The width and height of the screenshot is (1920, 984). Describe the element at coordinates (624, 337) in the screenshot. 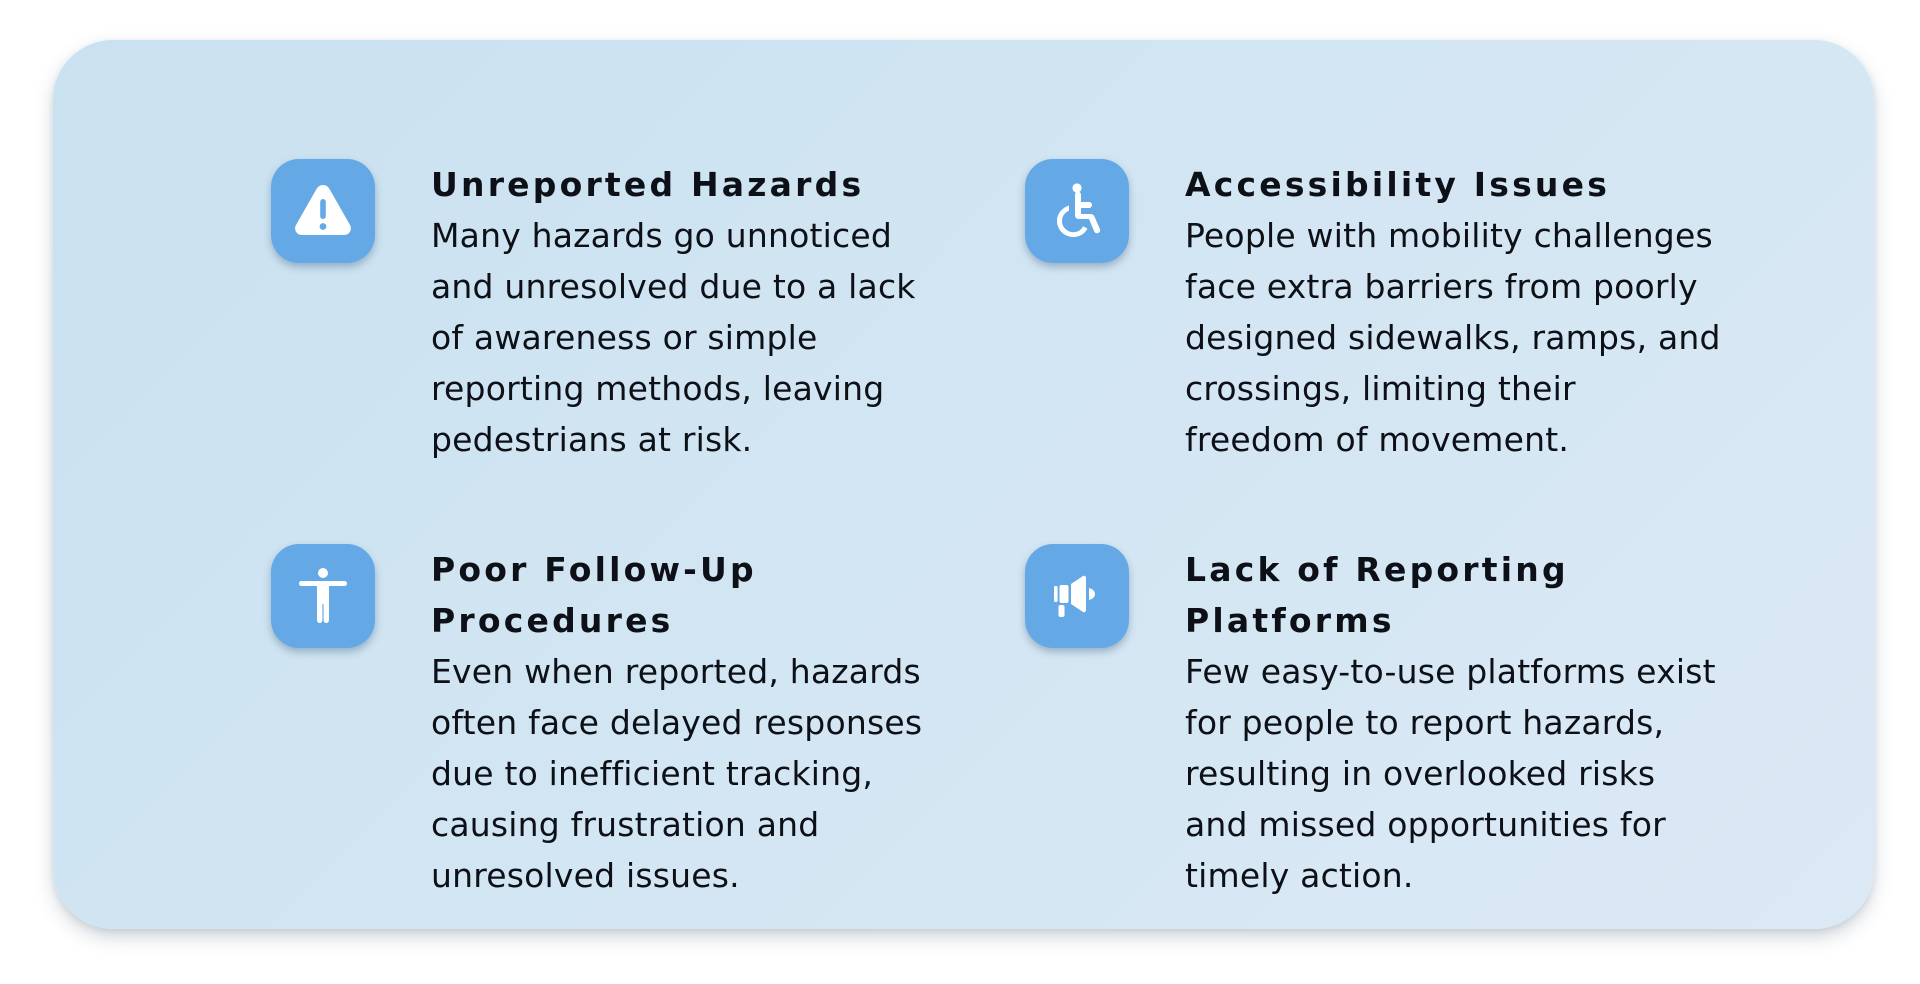

I see `description-line: of awareness or simple` at that location.